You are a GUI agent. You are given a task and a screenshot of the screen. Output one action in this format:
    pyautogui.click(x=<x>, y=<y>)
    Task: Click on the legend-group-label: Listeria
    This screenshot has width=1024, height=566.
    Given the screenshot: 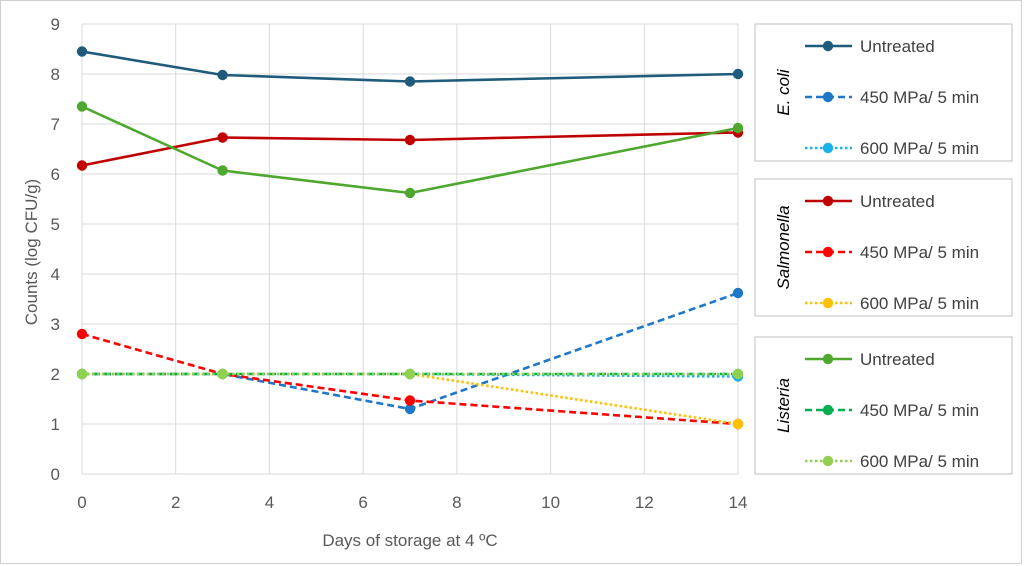 What is the action you would take?
    pyautogui.click(x=783, y=405)
    